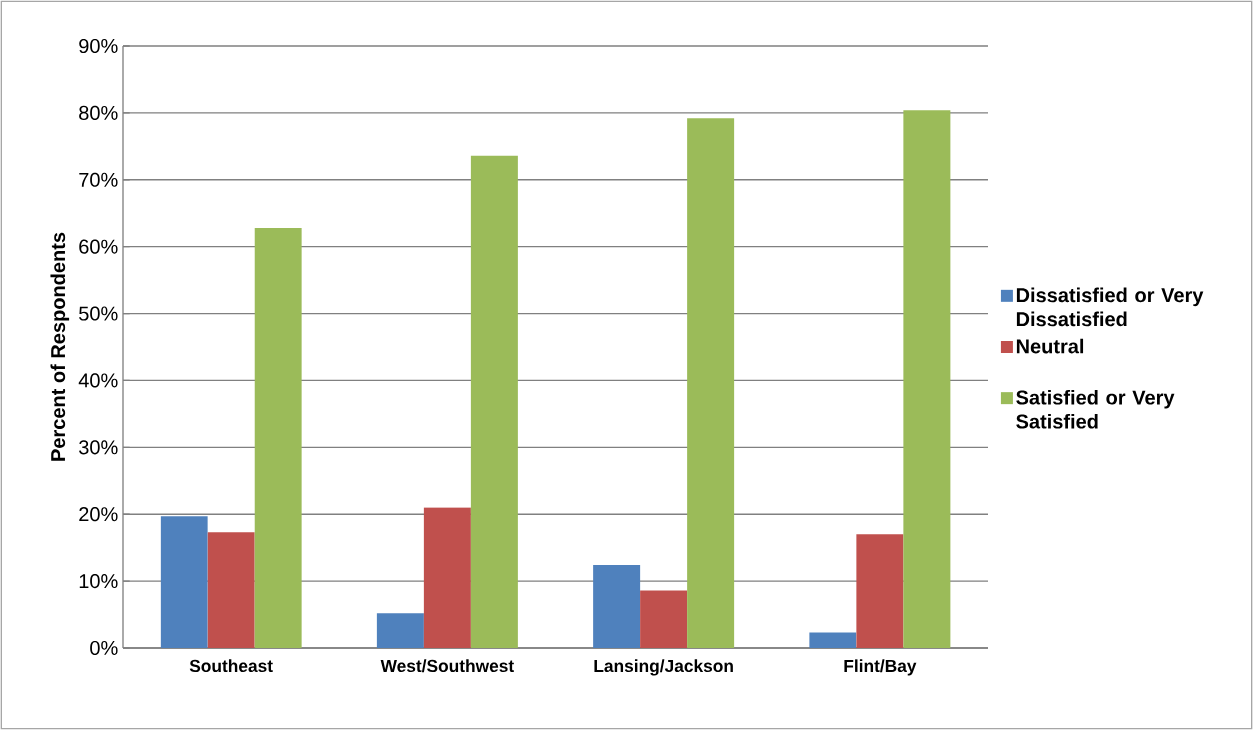  What do you see at coordinates (98, 313) in the screenshot?
I see `y-tick-label: 50%` at bounding box center [98, 313].